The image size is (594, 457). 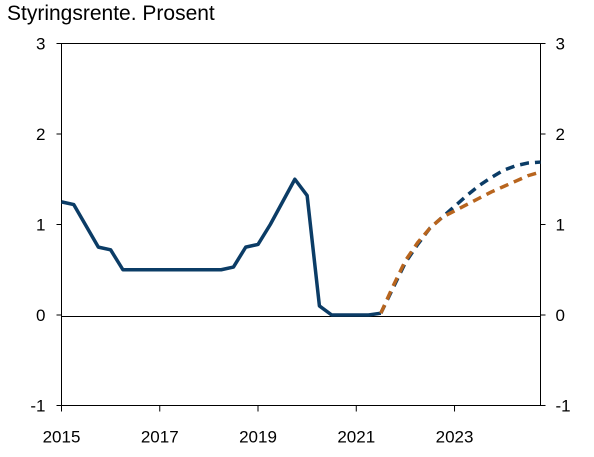 What do you see at coordinates (37, 406) in the screenshot?
I see `y-tick-label-left: -1` at bounding box center [37, 406].